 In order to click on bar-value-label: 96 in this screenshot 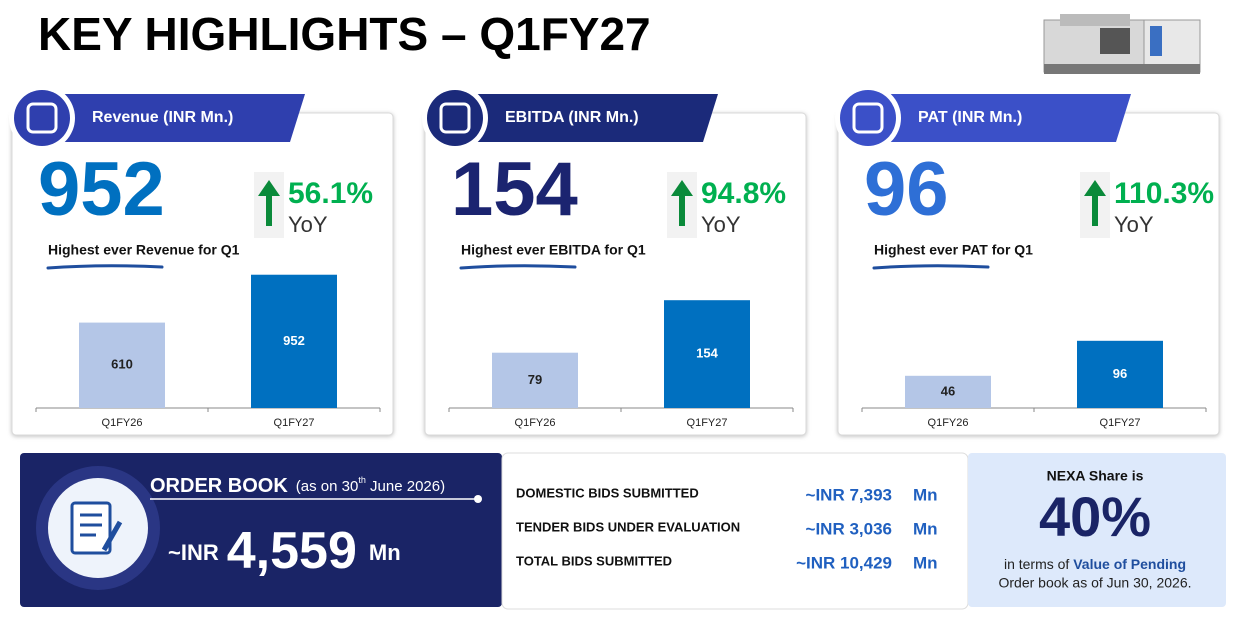, I will do `click(1120, 373)`.